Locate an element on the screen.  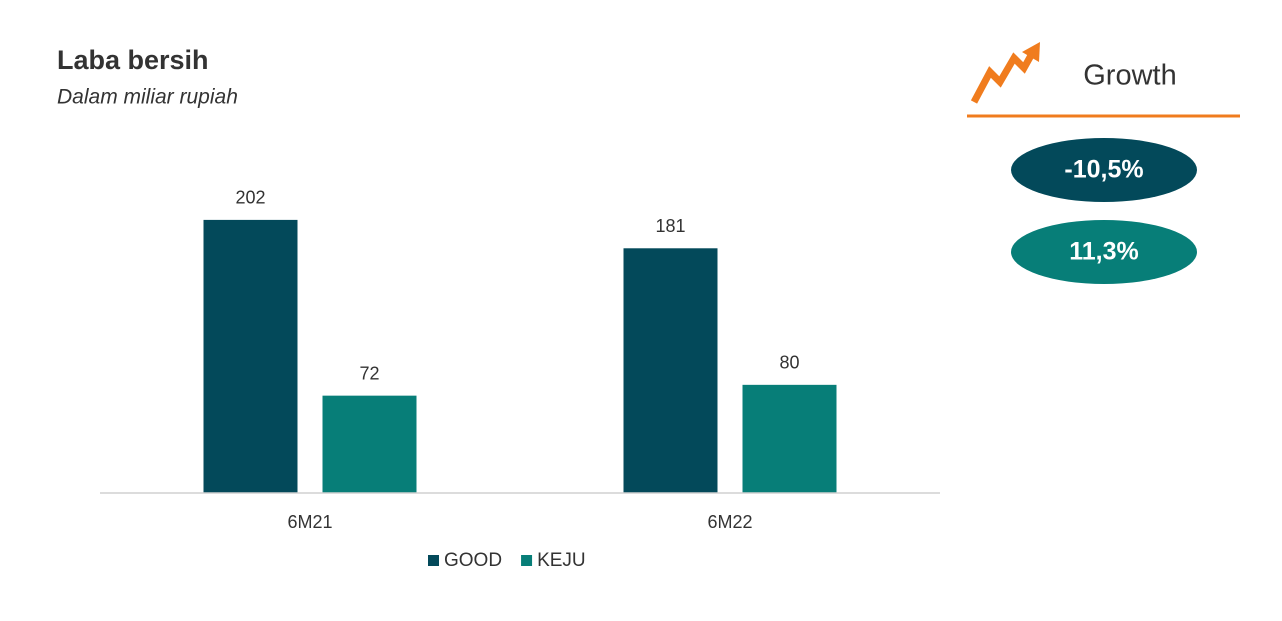
data-label: 181 is located at coordinates (670, 226).